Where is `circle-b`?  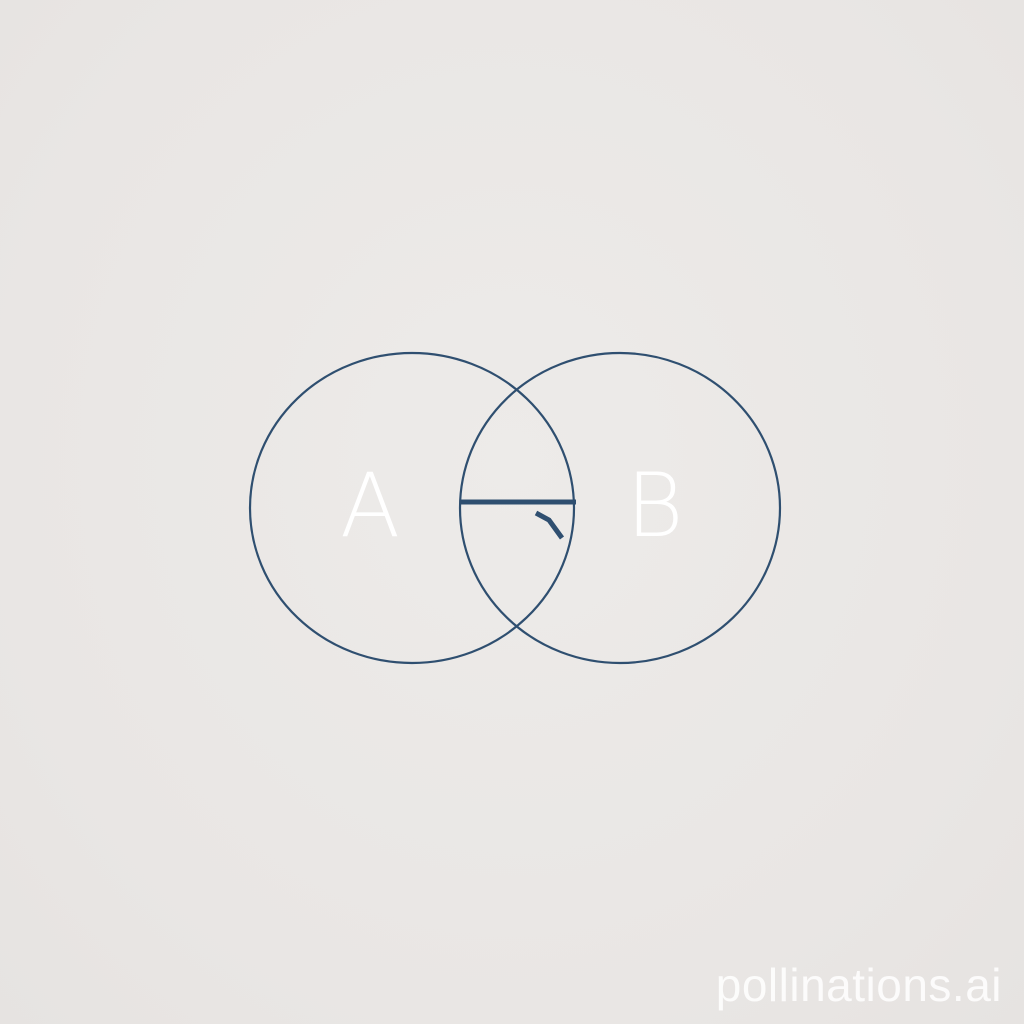
circle-b is located at coordinates (620, 508).